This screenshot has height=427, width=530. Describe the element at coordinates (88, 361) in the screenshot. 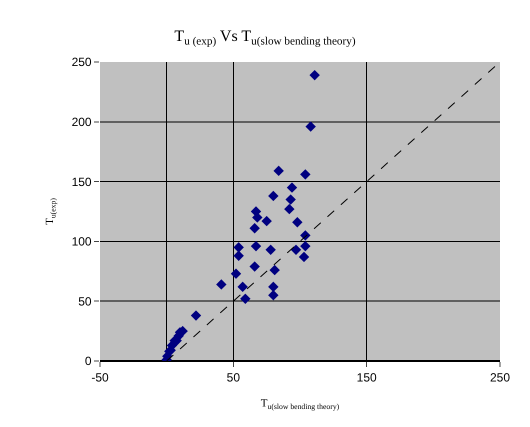

I see `y-tick-label: 0` at that location.